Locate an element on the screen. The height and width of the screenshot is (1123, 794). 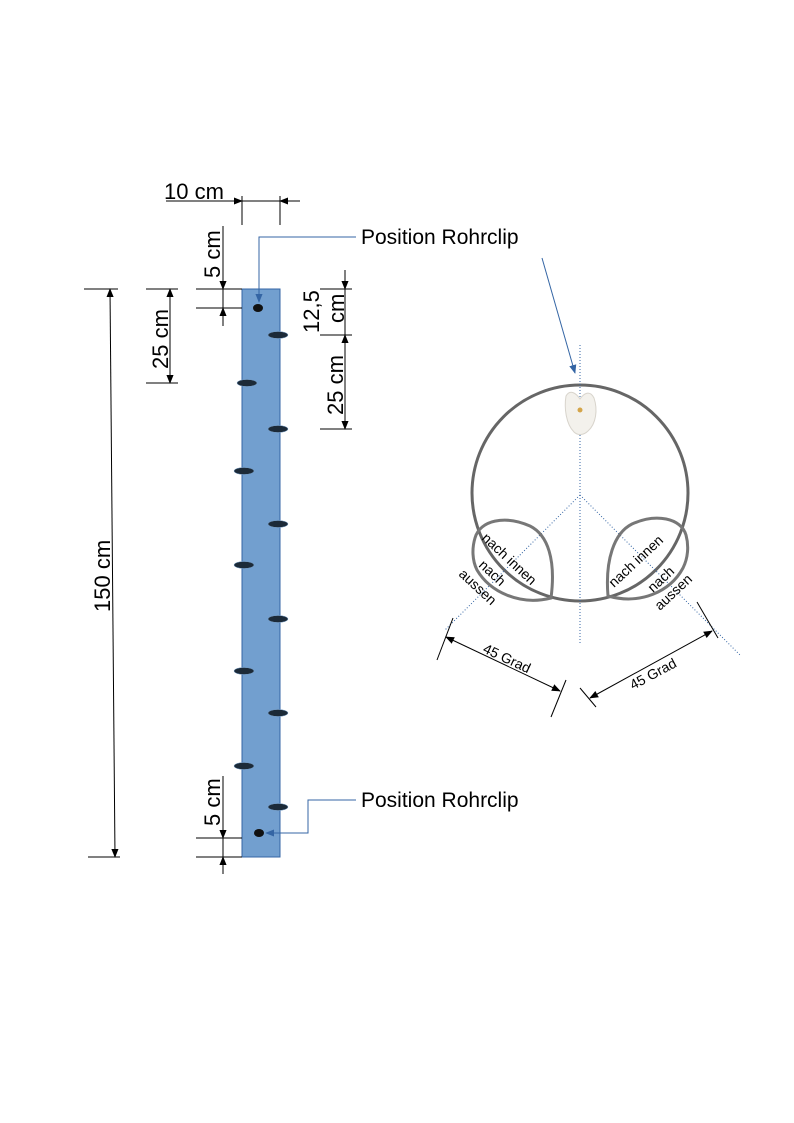
pipe-body is located at coordinates (261, 573).